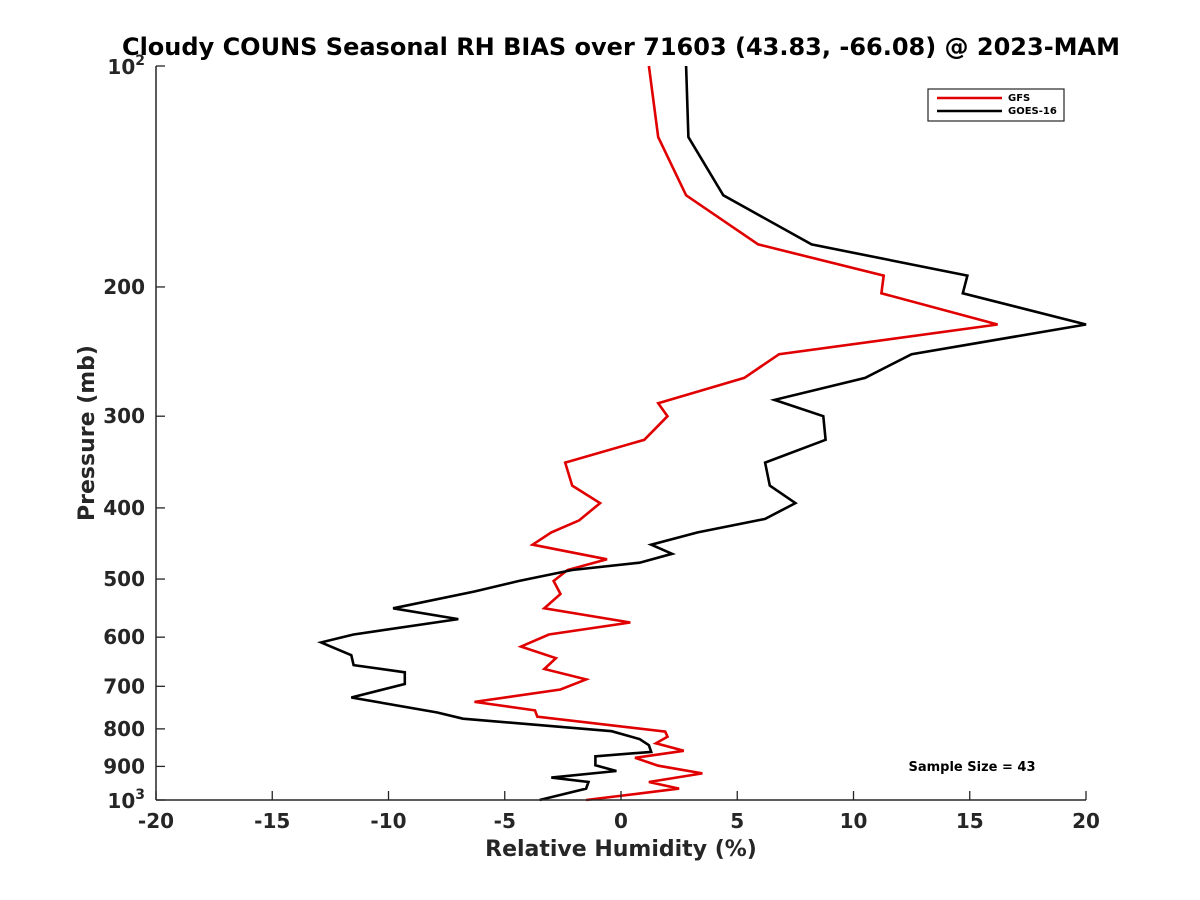  Describe the element at coordinates (971, 767) in the screenshot. I see `sample-size-annotation: Sample Size = 43` at that location.